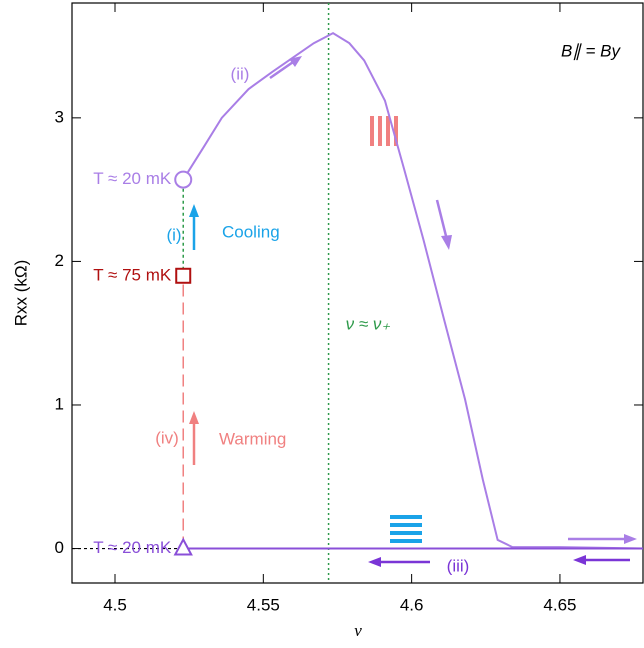 This screenshot has height=648, width=644. Describe the element at coordinates (183, 275) in the screenshot. I see `marker-square` at that location.